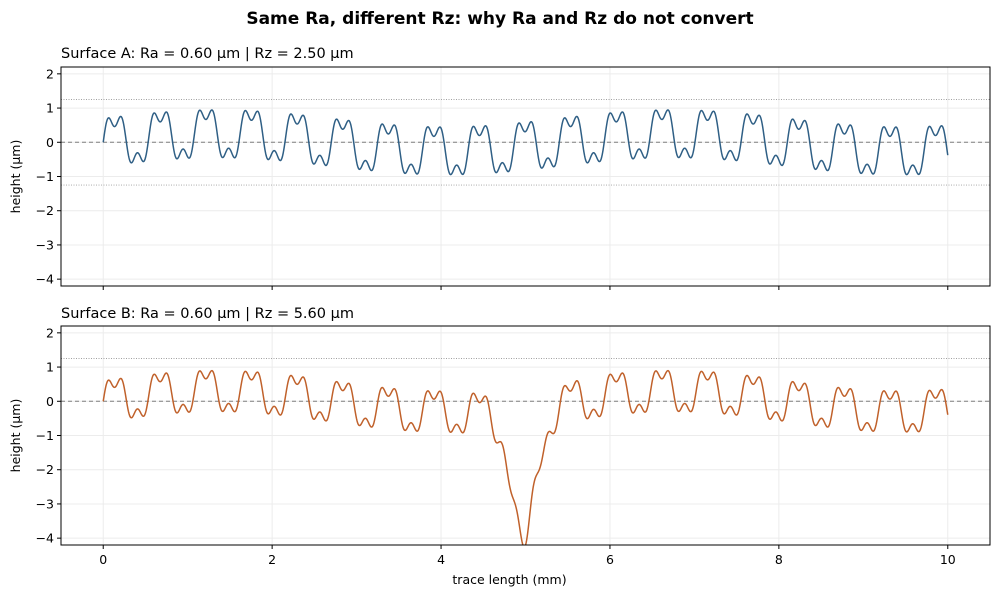  Describe the element at coordinates (45, 279) in the screenshot. I see `surface-a-y-tick-label: −4` at that location.